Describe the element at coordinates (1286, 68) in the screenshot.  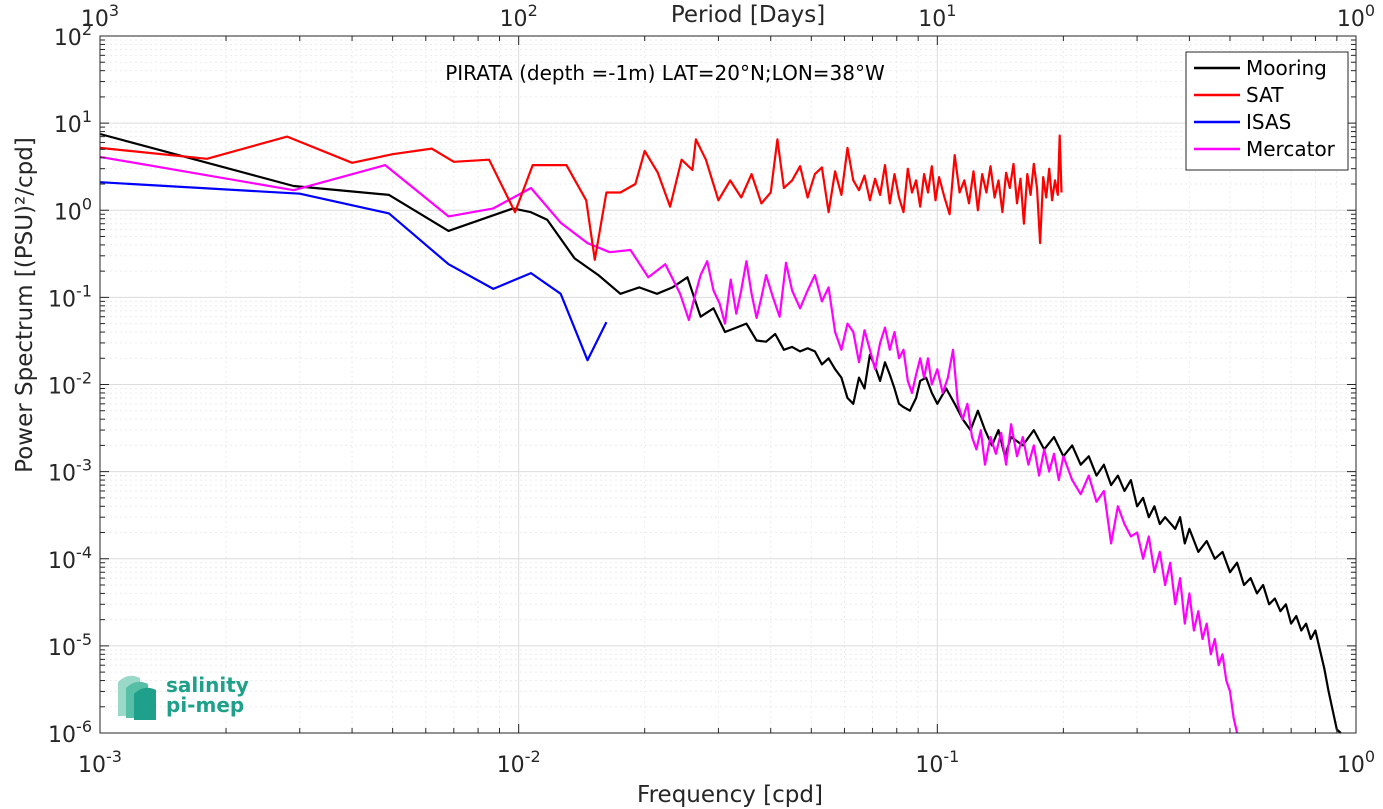
I see `legend-label-mooring: Mooring` at that location.